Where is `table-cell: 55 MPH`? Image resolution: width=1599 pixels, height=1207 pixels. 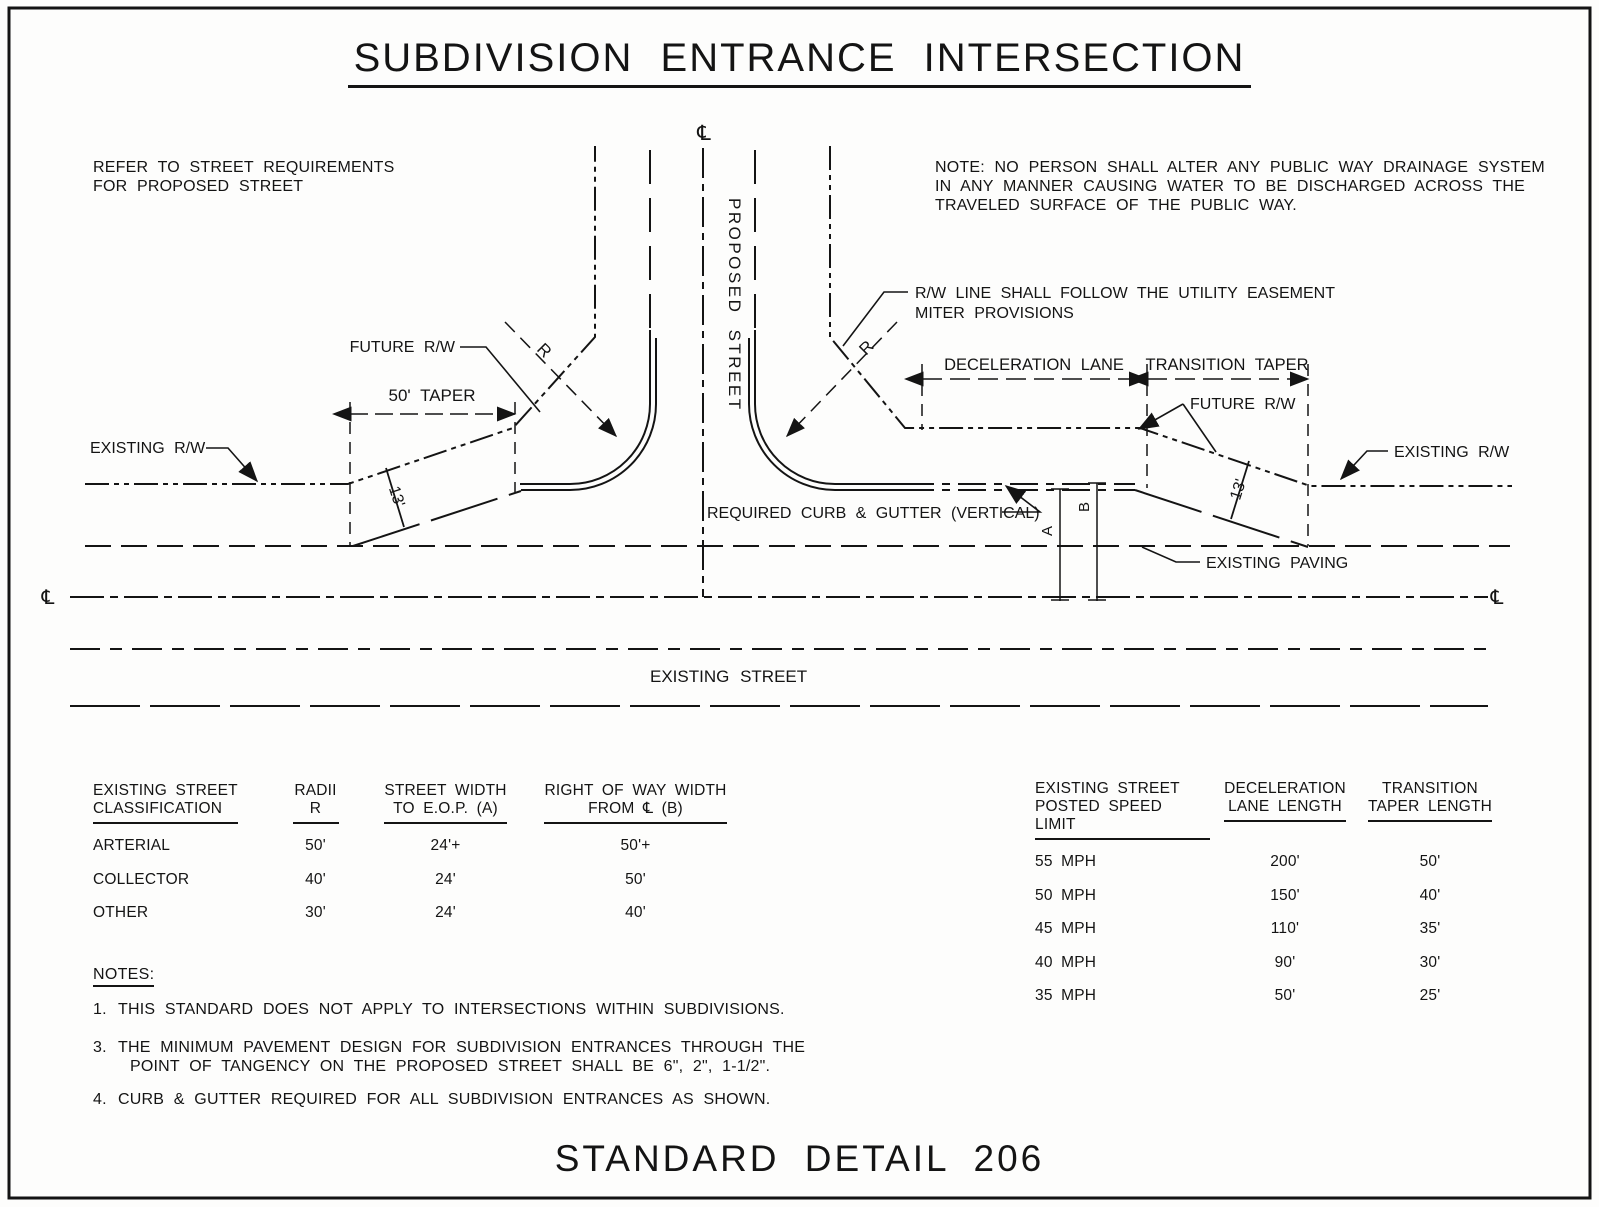 table-cell: 55 MPH is located at coordinates (1066, 861).